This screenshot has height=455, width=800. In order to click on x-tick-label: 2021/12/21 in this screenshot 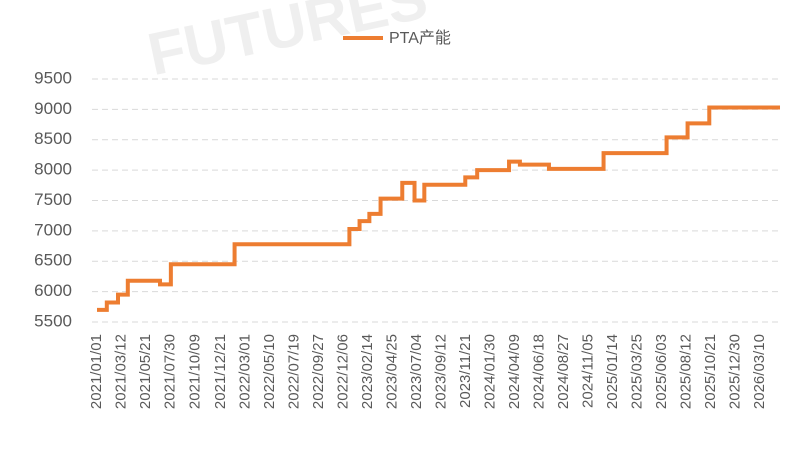, I will do `click(220, 371)`.